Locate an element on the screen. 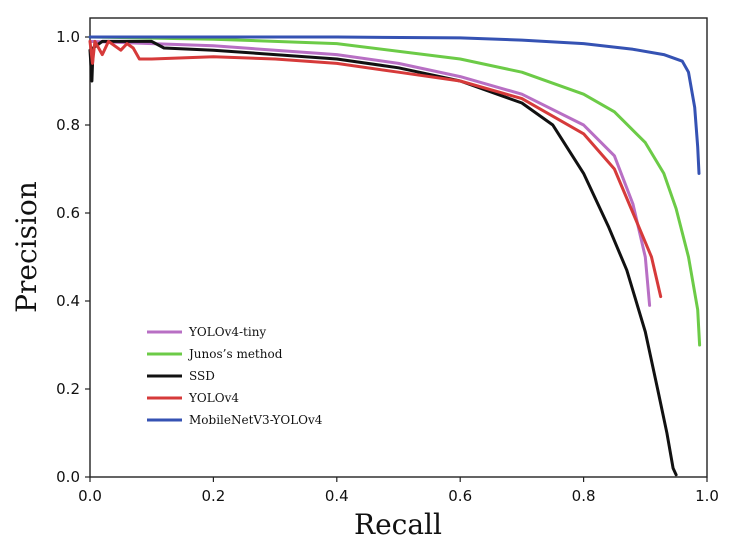  x-tick-label: 0.8 is located at coordinates (584, 496).